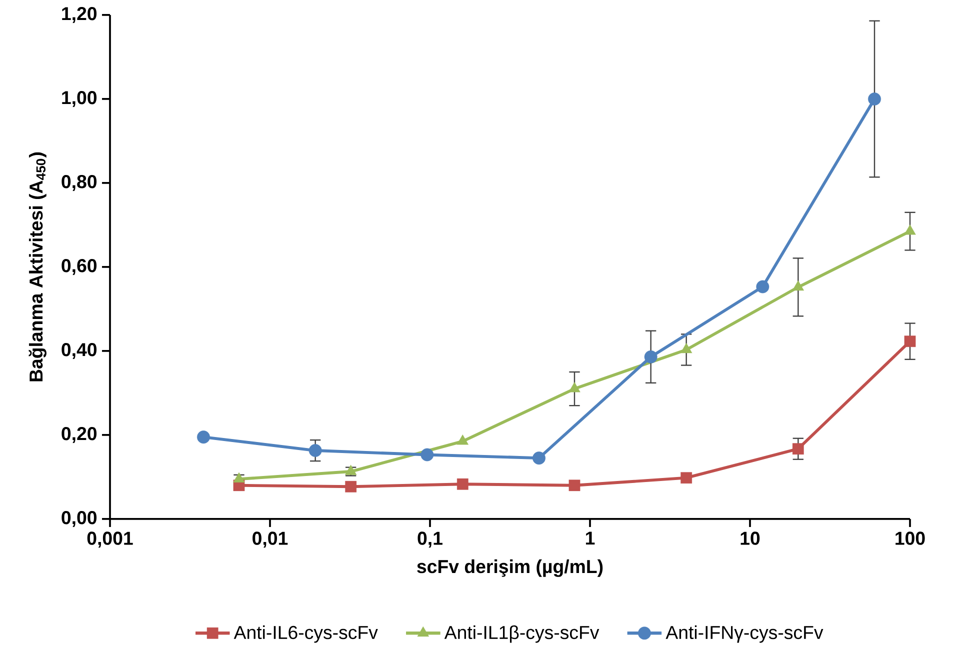 This screenshot has width=954, height=666. Describe the element at coordinates (79, 15) in the screenshot. I see `y-tick-label: 1,20` at that location.